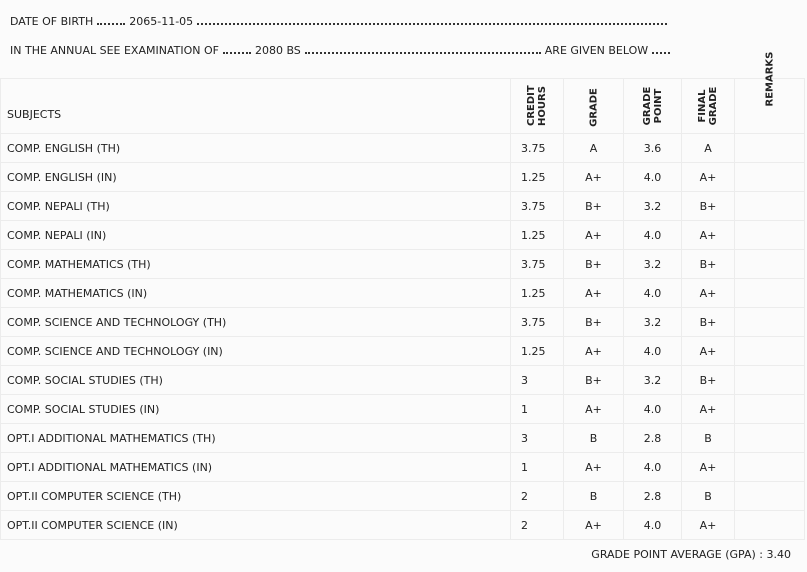 The height and width of the screenshot is (572, 807). I want to click on table-cell: COMP. ENGLISH (IN), so click(255, 177).